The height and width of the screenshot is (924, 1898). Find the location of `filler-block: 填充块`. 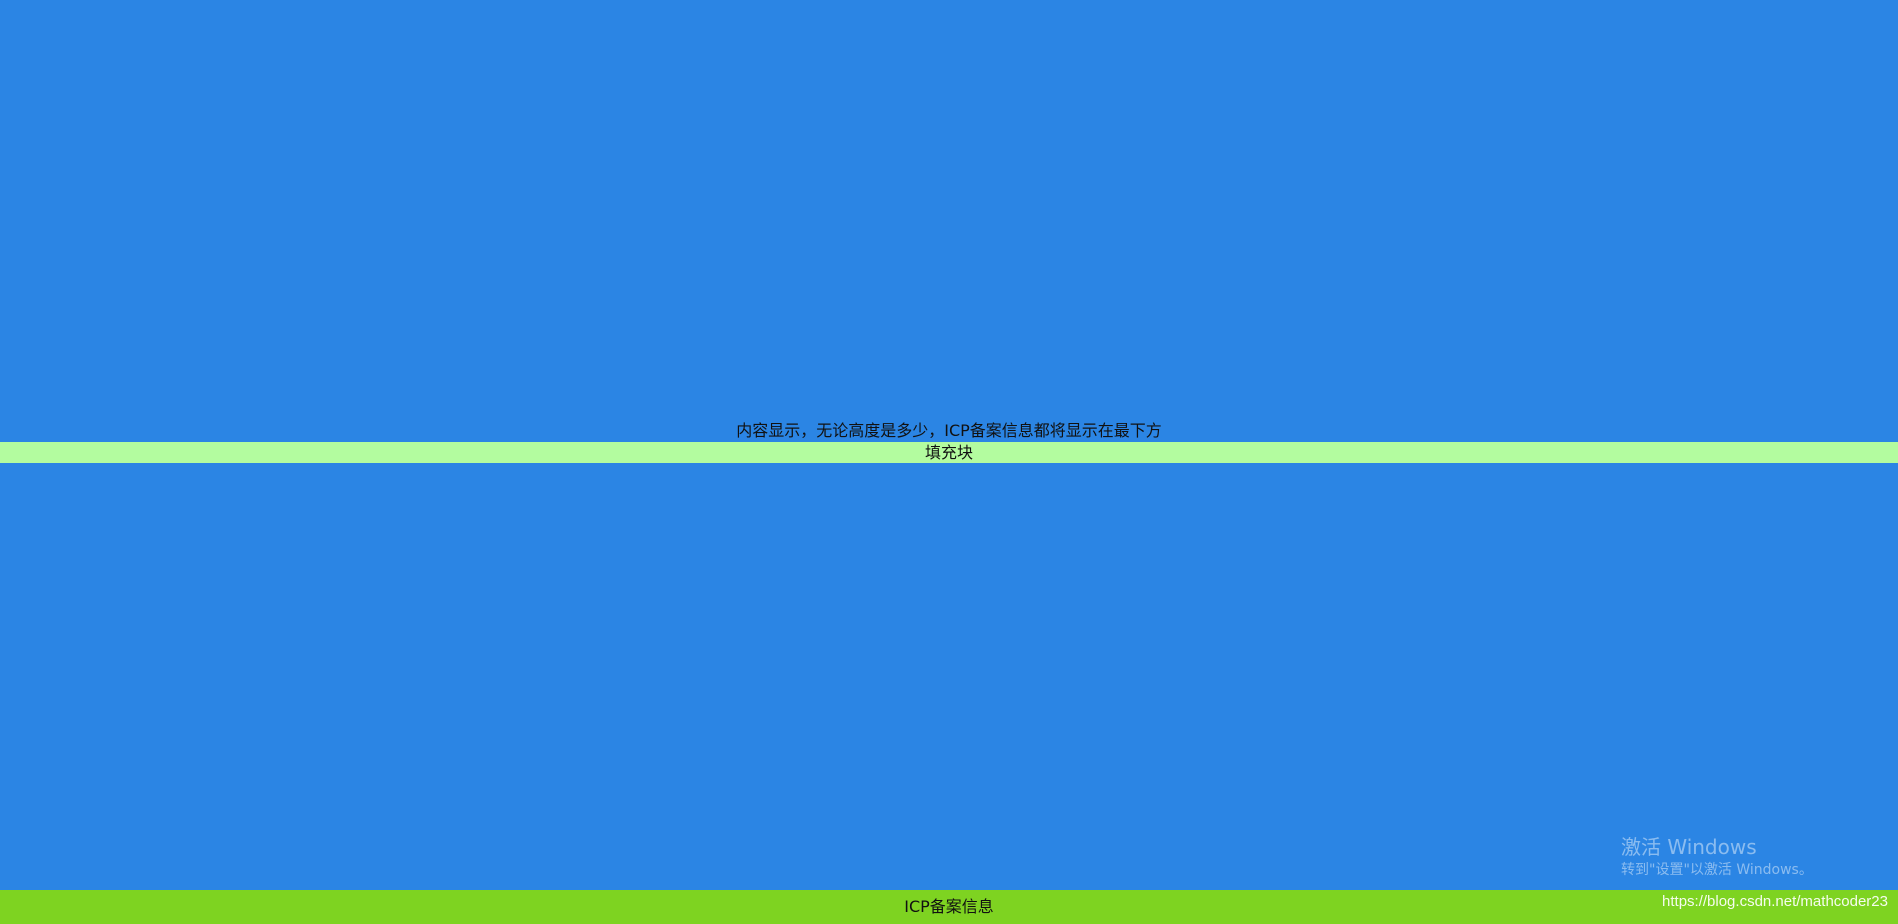

filler-block: 填充块 is located at coordinates (949, 452).